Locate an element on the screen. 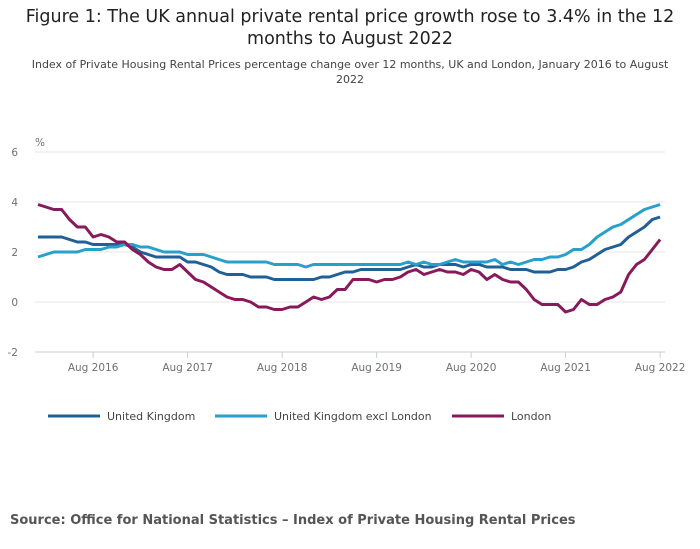 This screenshot has height=549, width=700. y-tick-label: 6 is located at coordinates (14, 153).